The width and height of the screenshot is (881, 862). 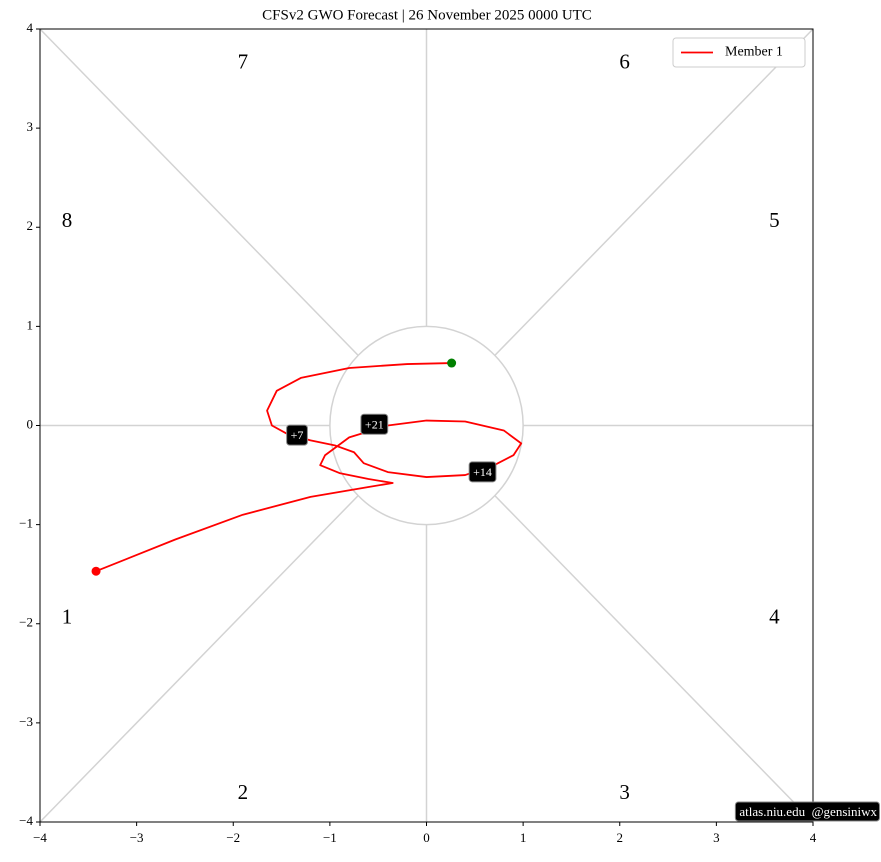 What do you see at coordinates (754, 52) in the screenshot?
I see `legend-label: Member 1` at bounding box center [754, 52].